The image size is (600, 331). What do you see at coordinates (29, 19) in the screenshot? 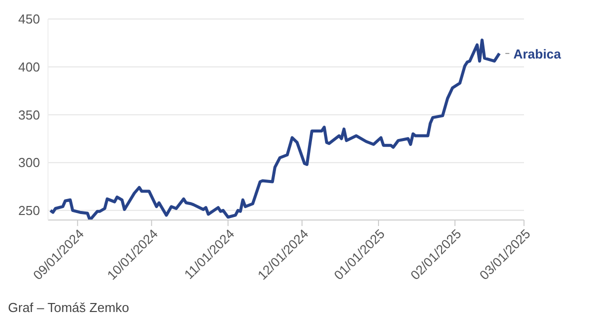
I see `y-tick-label: 450` at bounding box center [29, 19].